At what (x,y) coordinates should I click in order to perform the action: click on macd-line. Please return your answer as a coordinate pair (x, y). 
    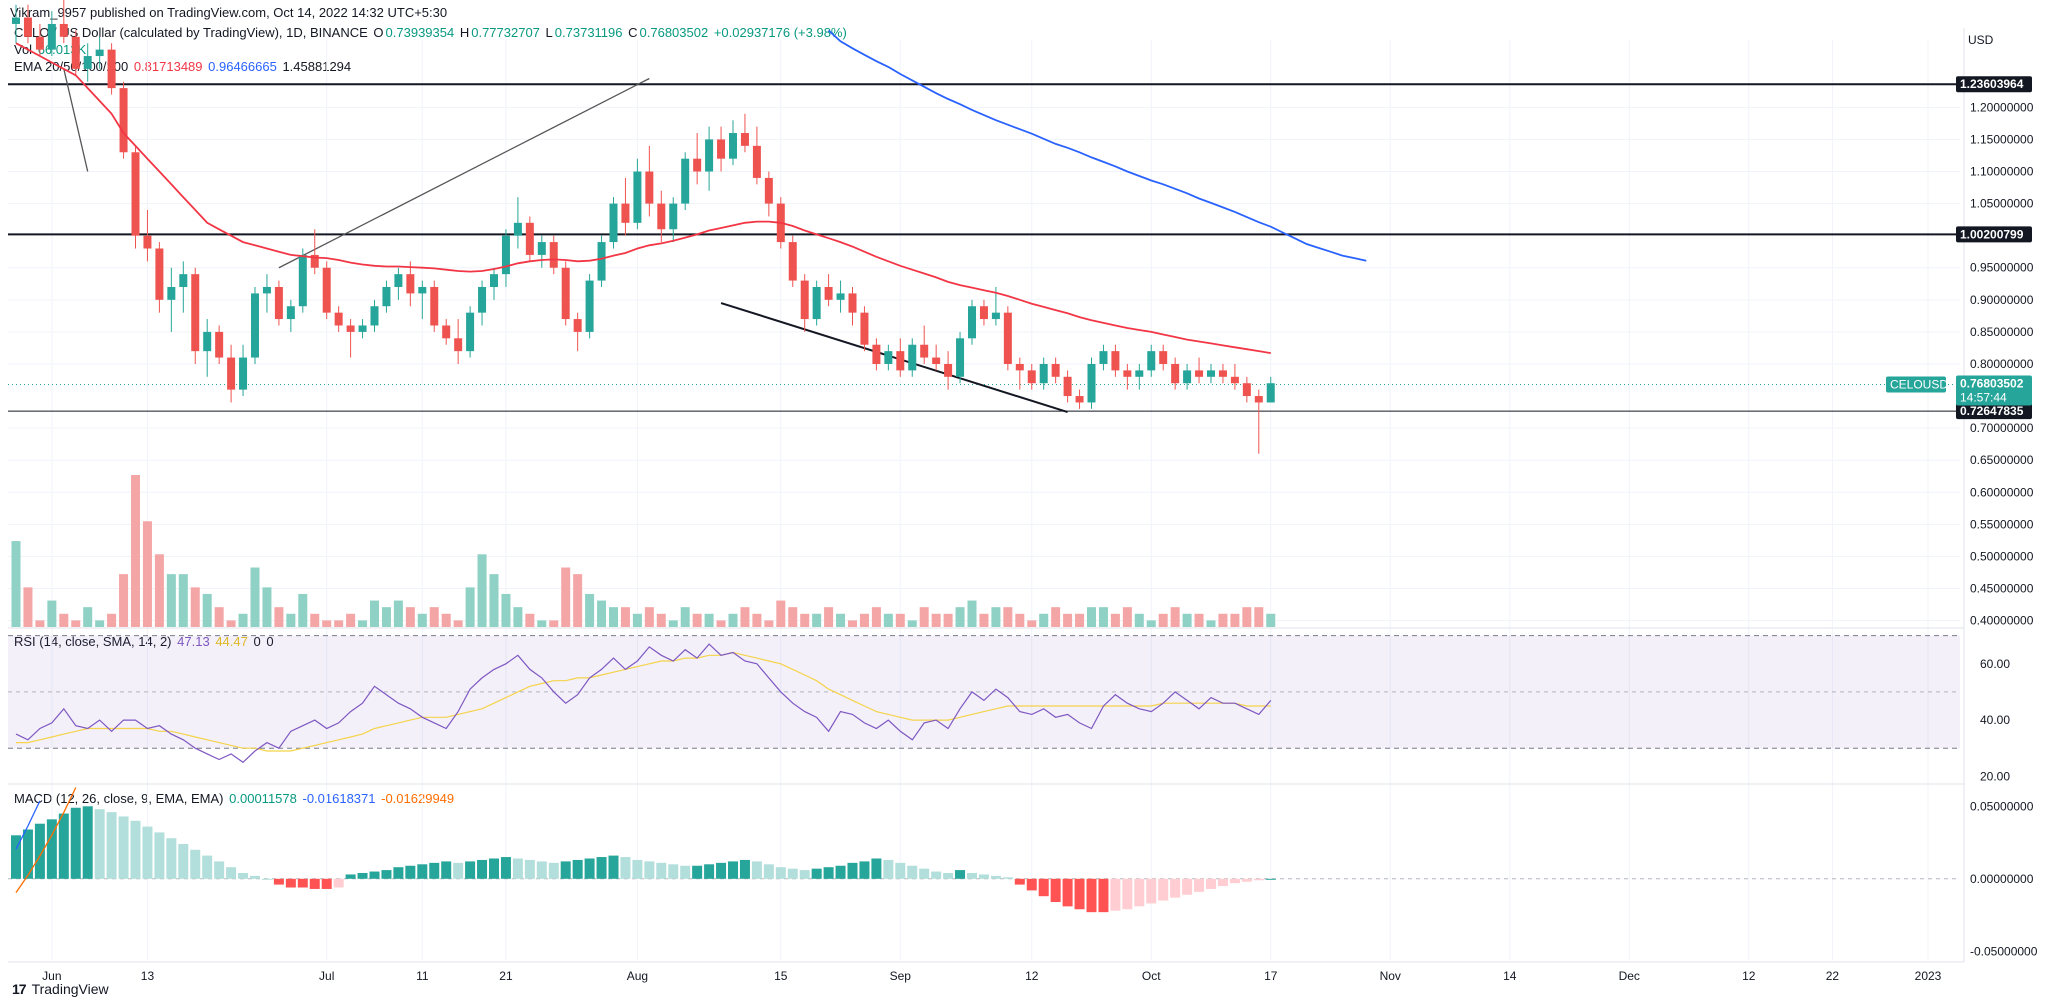
    Looking at the image, I should click on (28, 825).